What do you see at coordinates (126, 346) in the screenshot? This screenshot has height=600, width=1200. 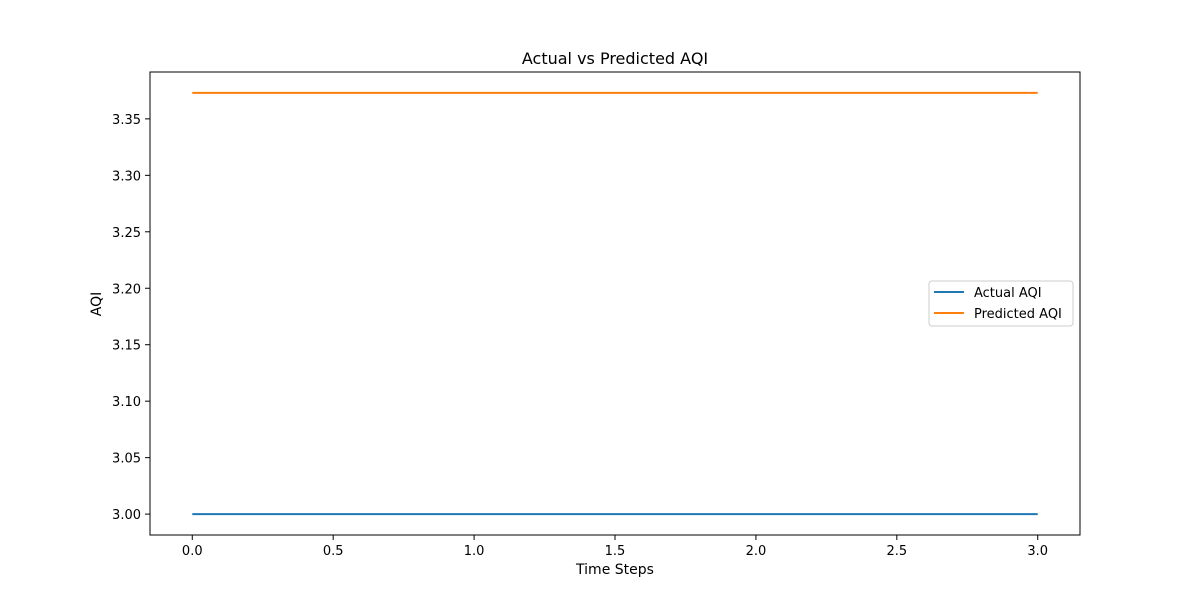 I see `y-tick-label: 3.15` at bounding box center [126, 346].